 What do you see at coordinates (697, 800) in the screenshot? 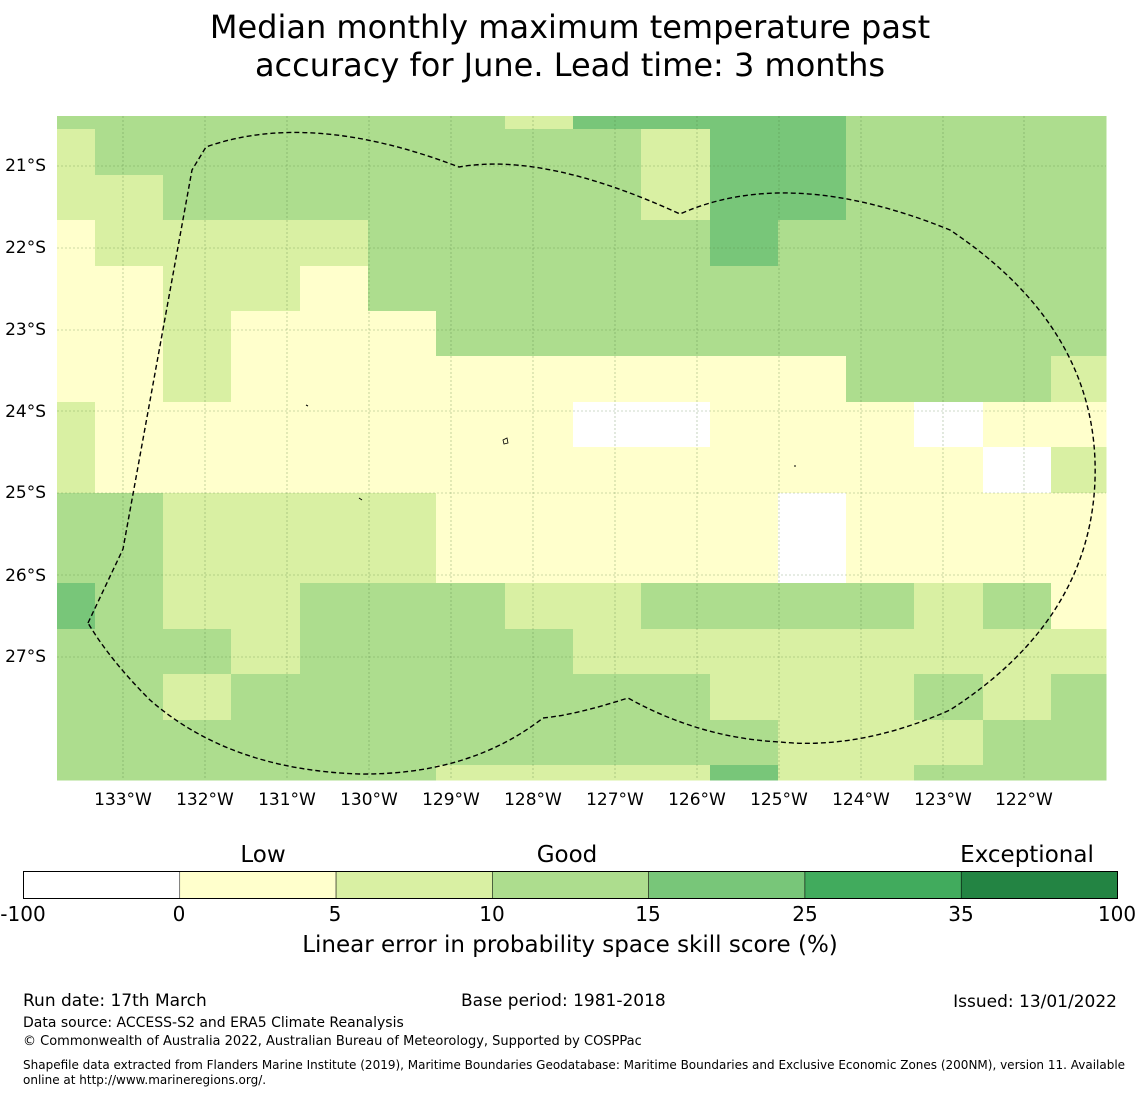
I see `lon-label: 126°W` at bounding box center [697, 800].